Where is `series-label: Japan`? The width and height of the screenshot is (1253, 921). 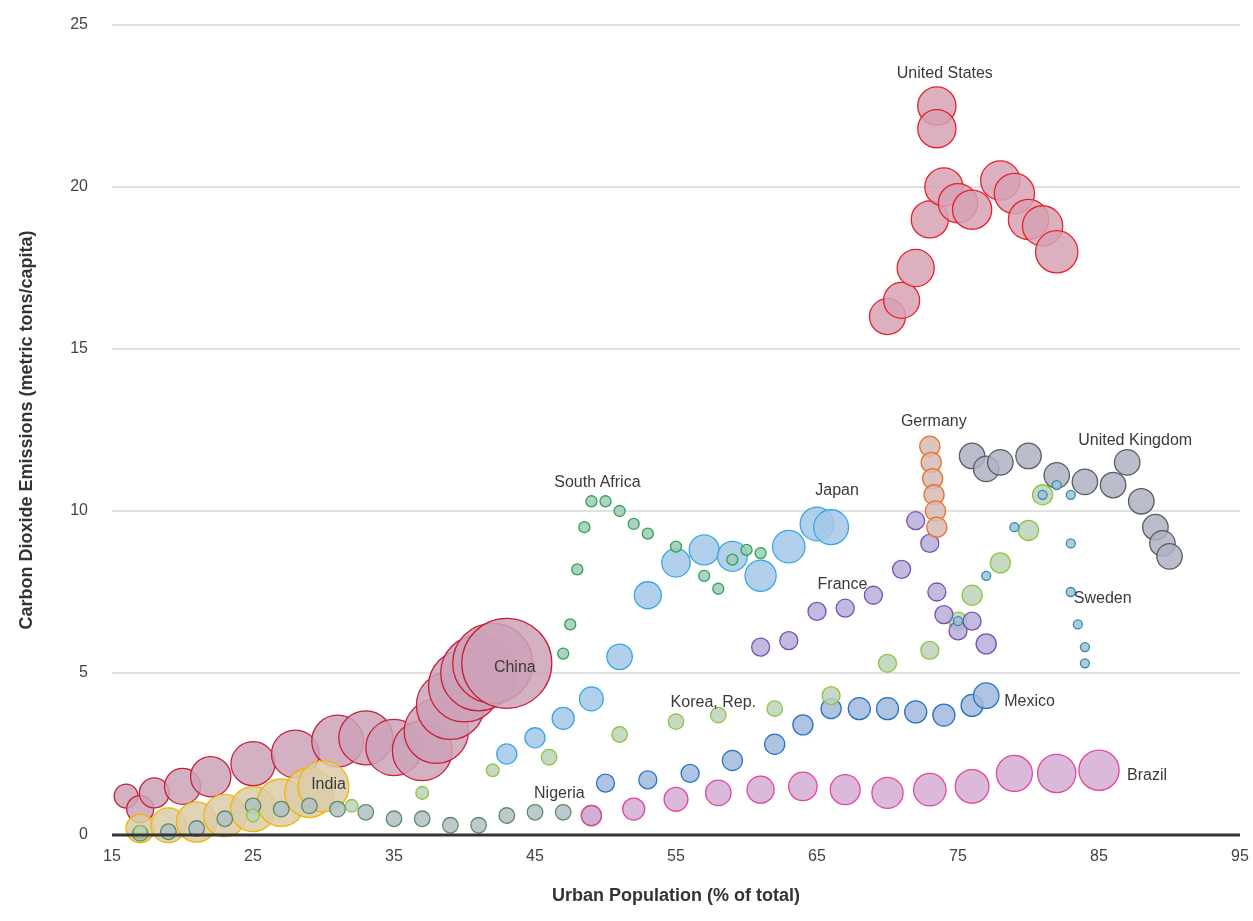
series-label: Japan is located at coordinates (837, 490).